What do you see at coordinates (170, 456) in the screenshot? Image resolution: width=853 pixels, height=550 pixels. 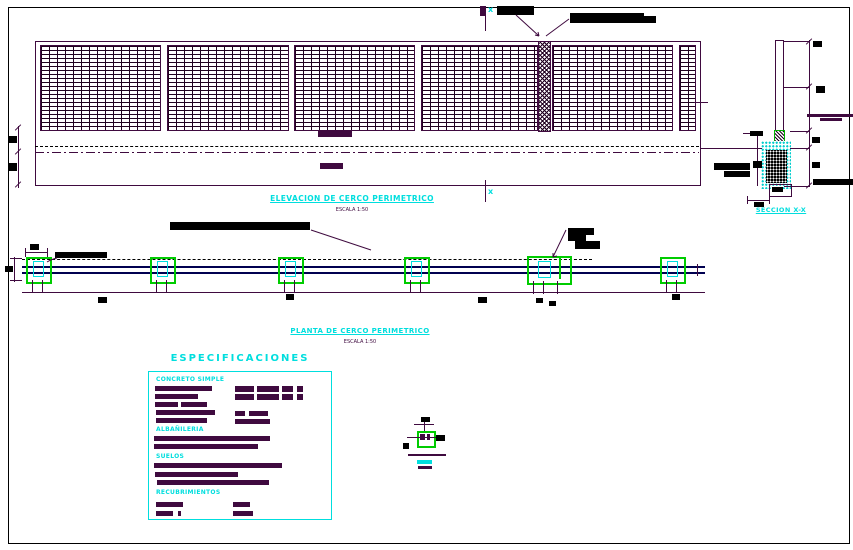 I see `specs-heading-suelos: SUELOS` at bounding box center [170, 456].